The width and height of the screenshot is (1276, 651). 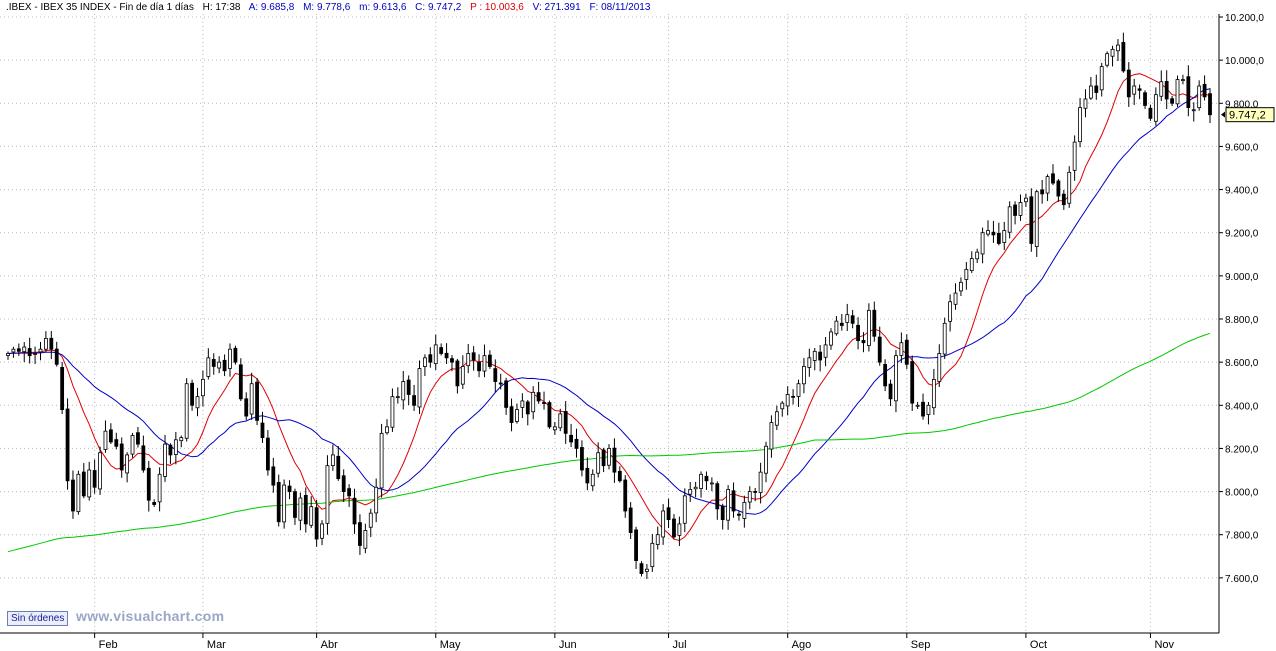 I want to click on y-tick-label: 9.600,0, so click(x=1242, y=147).